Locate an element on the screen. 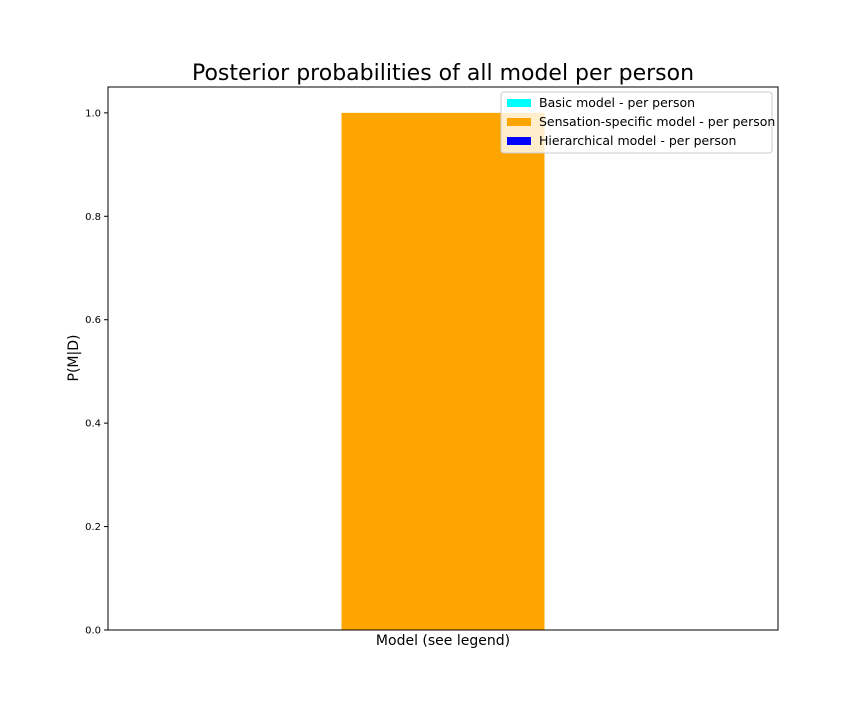 This screenshot has width=864, height=720. legend-label: Hierarchical model - per person is located at coordinates (637, 140).